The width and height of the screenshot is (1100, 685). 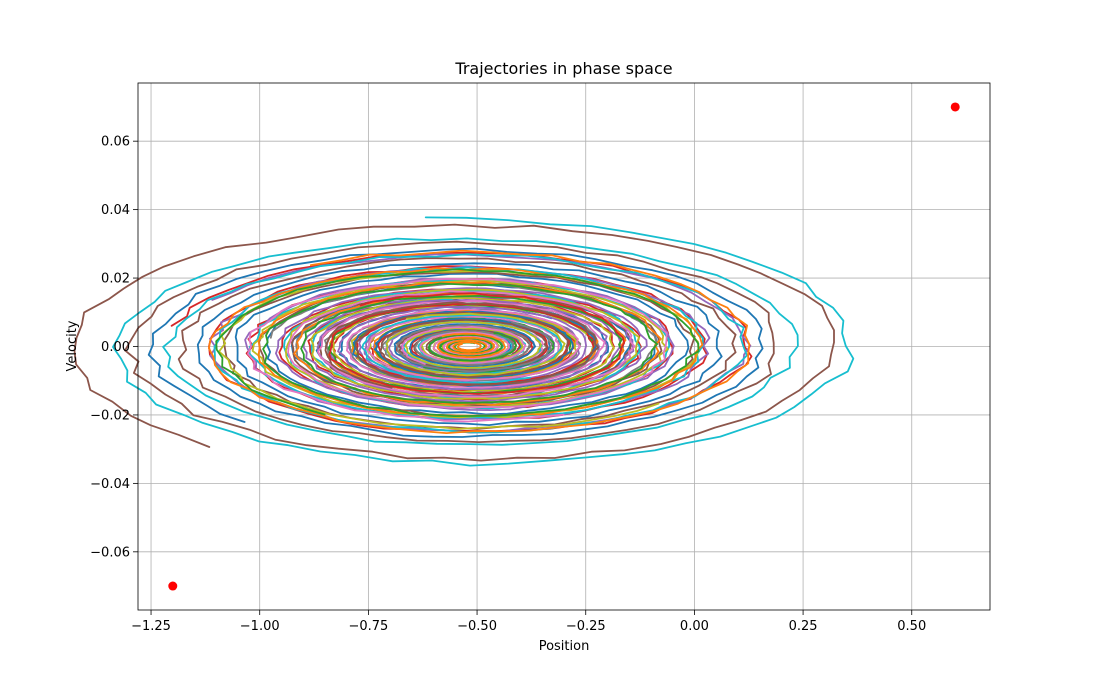 I want to click on y-tick-label: 0.00, so click(x=115, y=347).